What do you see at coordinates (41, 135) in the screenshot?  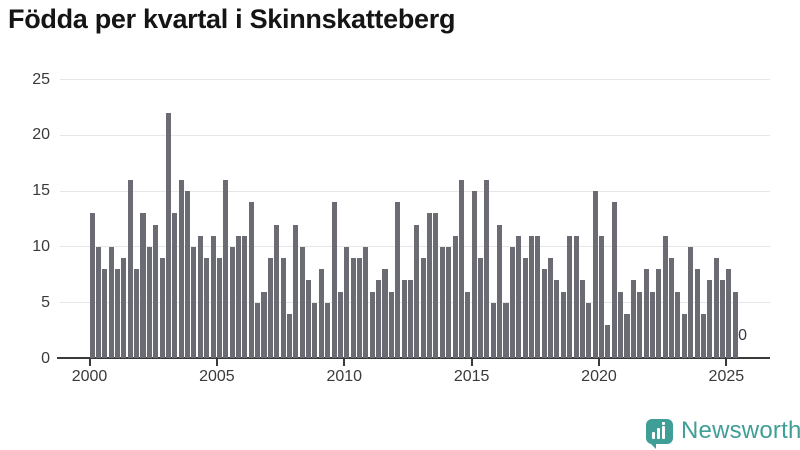 I see `y-axis-label-20: 20` at bounding box center [41, 135].